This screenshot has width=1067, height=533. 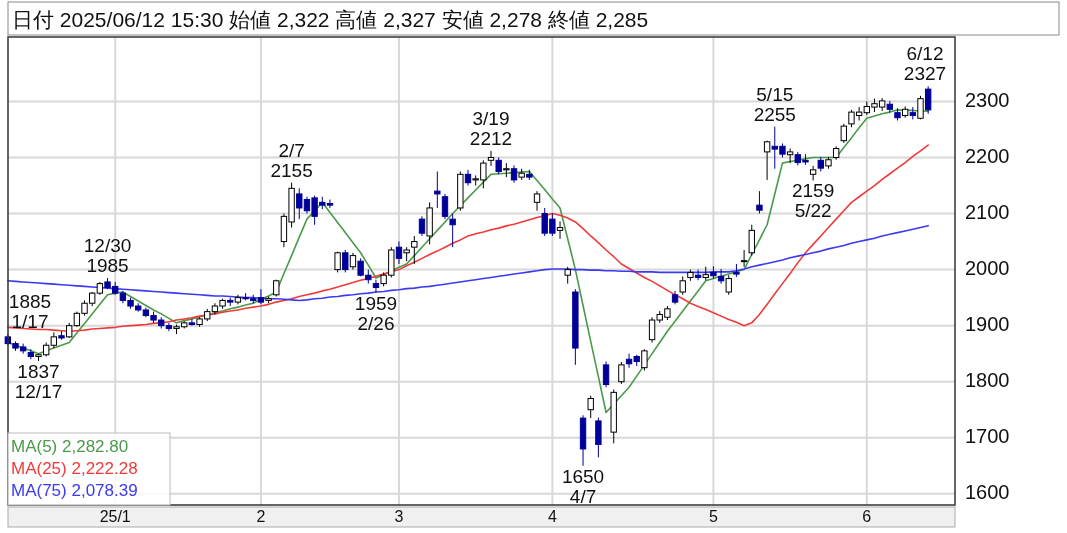 What do you see at coordinates (987, 436) in the screenshot?
I see `y-tick-label: 1700` at bounding box center [987, 436].